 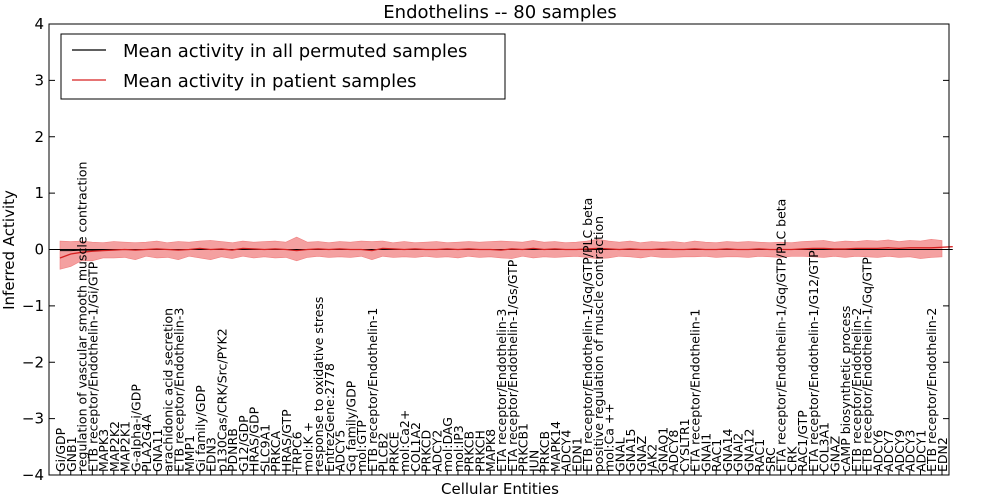 I want to click on x-category-label: COL3A1, so click(x=824, y=447).